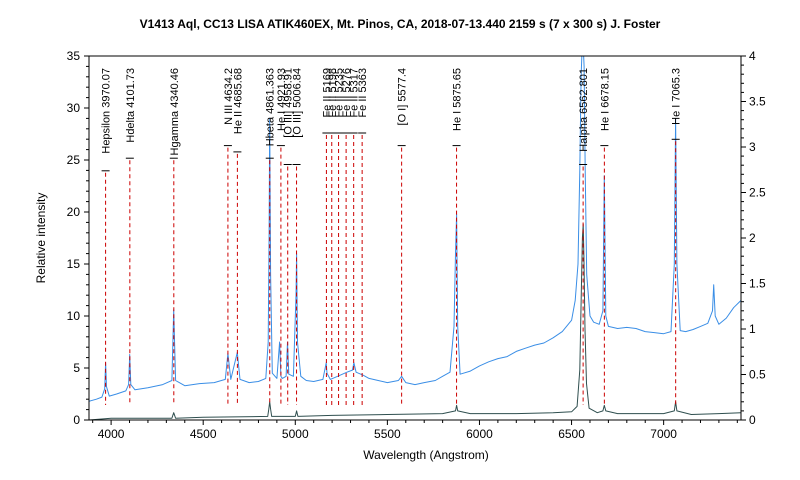 The image size is (800, 480). Describe the element at coordinates (757, 102) in the screenshot. I see `y2-tick-label-8: 3.5` at that location.